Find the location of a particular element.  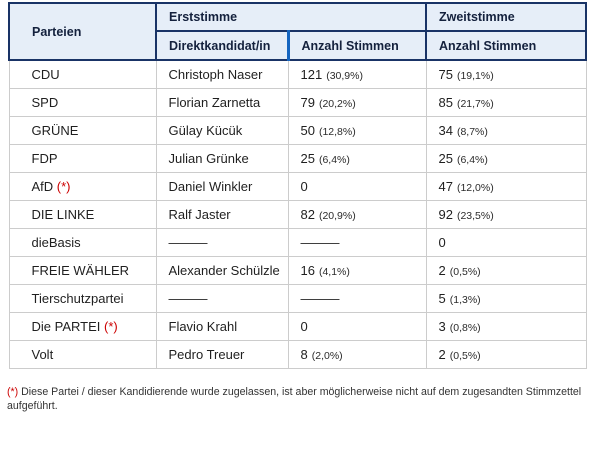

candidate-label: Julian Grünke is located at coordinates (208, 158).